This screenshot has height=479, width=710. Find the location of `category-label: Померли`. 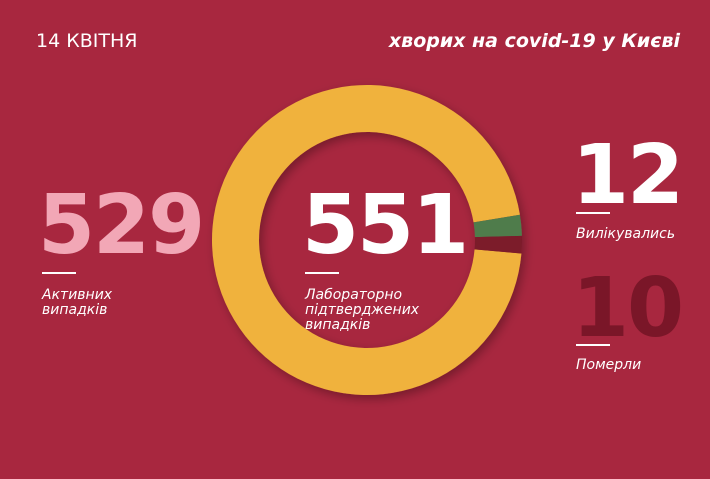

category-label: Померли is located at coordinates (609, 365).